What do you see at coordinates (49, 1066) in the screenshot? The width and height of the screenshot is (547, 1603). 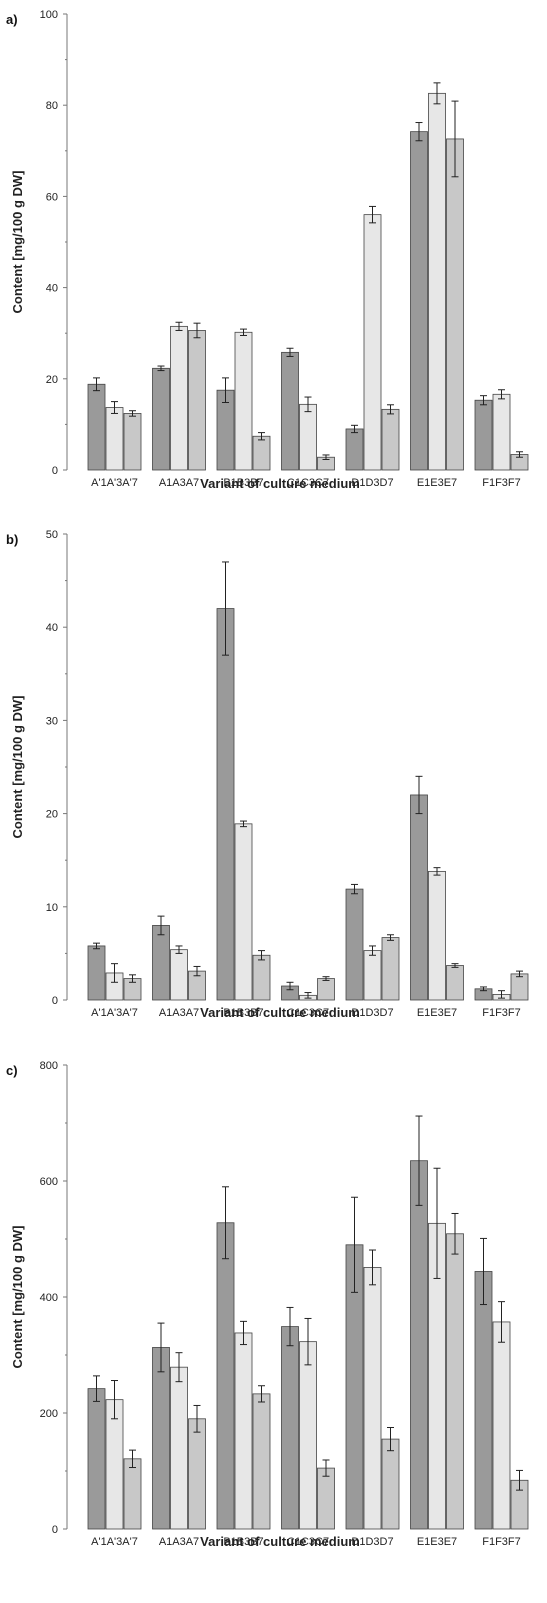 I see `y-tick-label: 800` at bounding box center [49, 1066].